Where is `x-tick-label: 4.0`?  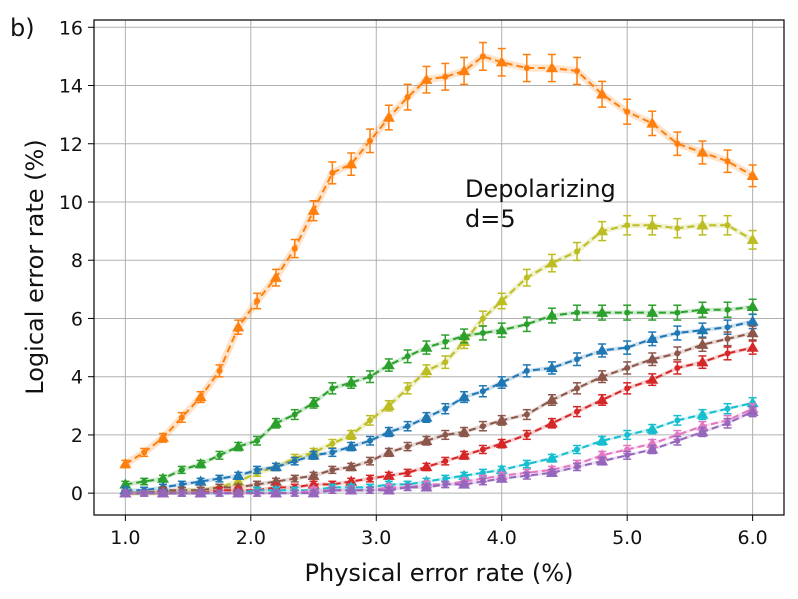 x-tick-label: 4.0 is located at coordinates (502, 538).